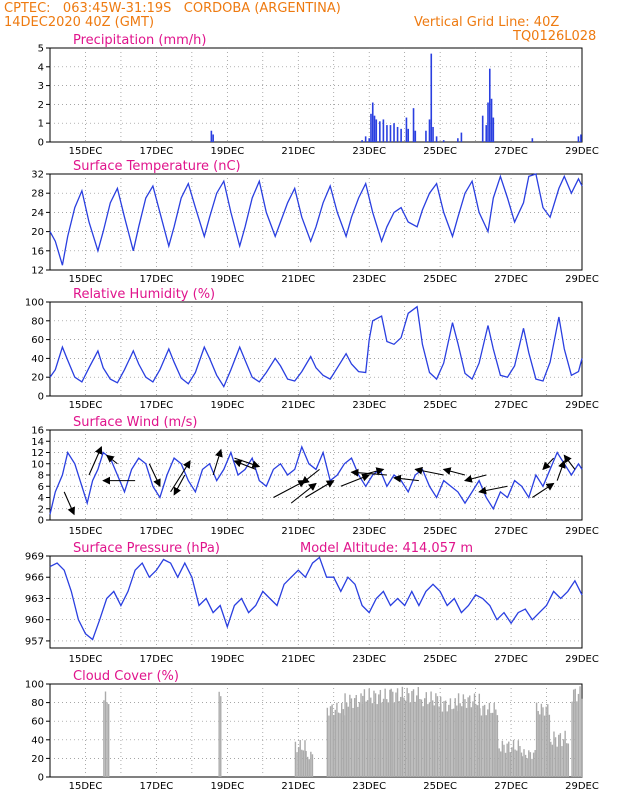 This screenshot has width=618, height=800. Describe the element at coordinates (34, 578) in the screenshot. I see `y-tick-label: 966` at that location.